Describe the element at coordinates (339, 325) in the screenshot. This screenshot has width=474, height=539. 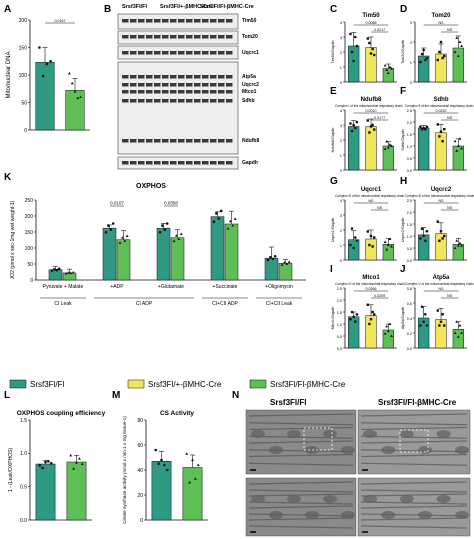
I see `y-tick-label: 1.0` at that location.